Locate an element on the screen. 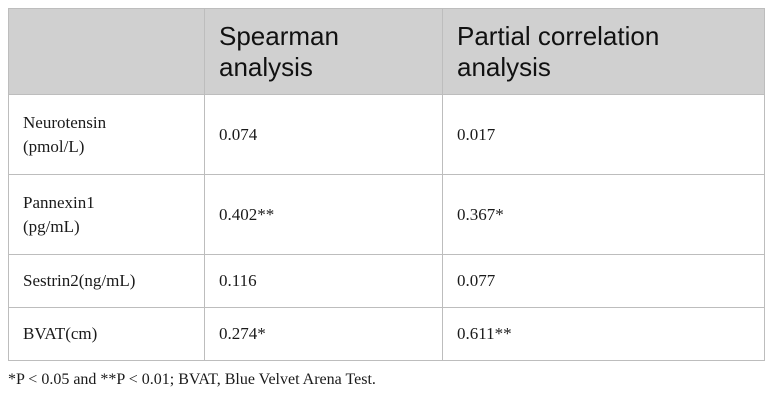  partial-value: 0.077 is located at coordinates (603, 281).